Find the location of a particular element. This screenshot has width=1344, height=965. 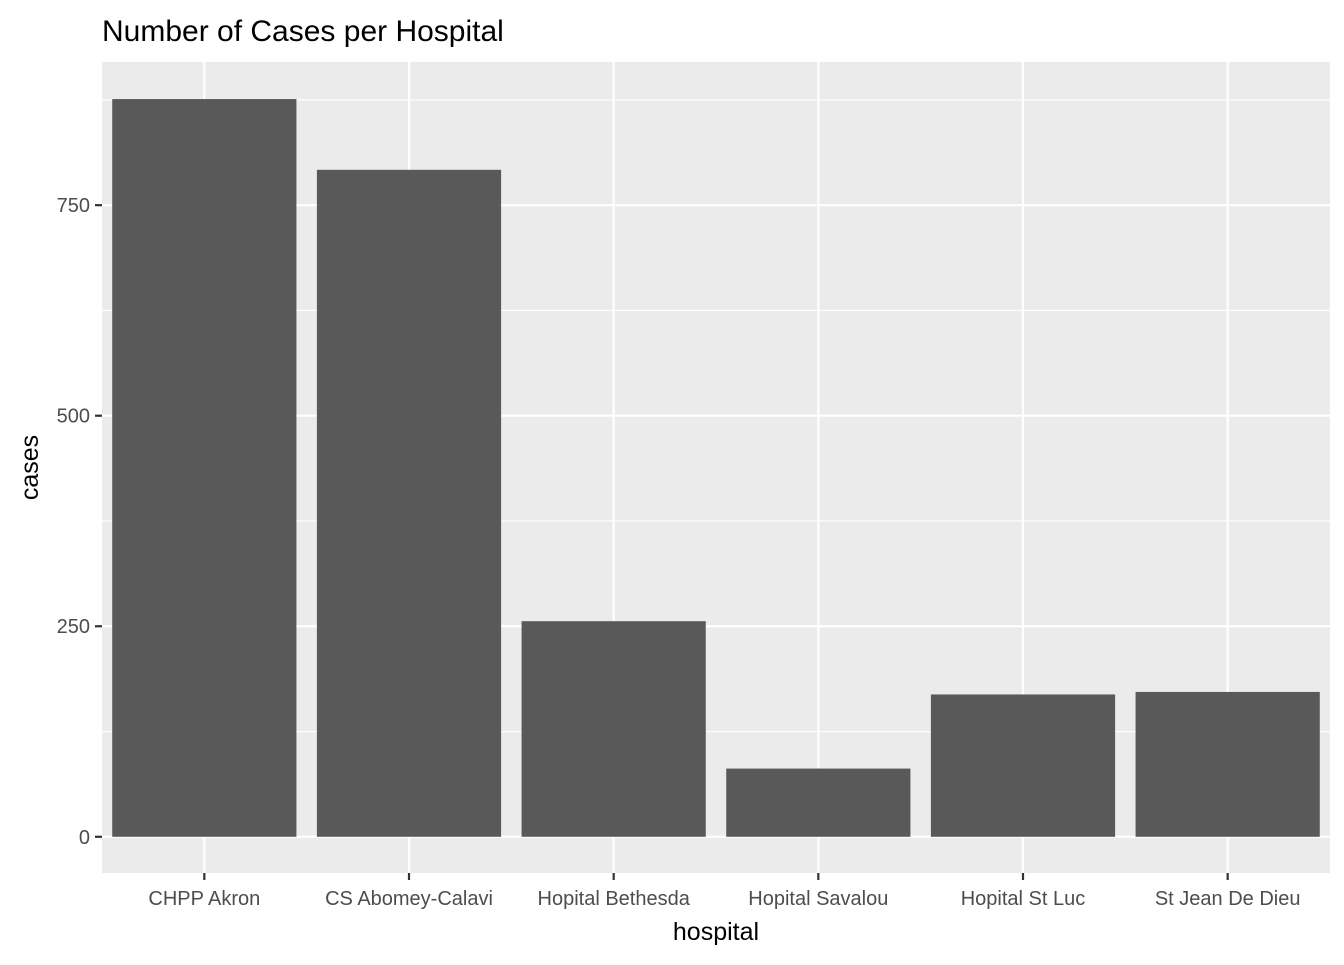

bar-hopital-st-luc is located at coordinates (1023, 765).